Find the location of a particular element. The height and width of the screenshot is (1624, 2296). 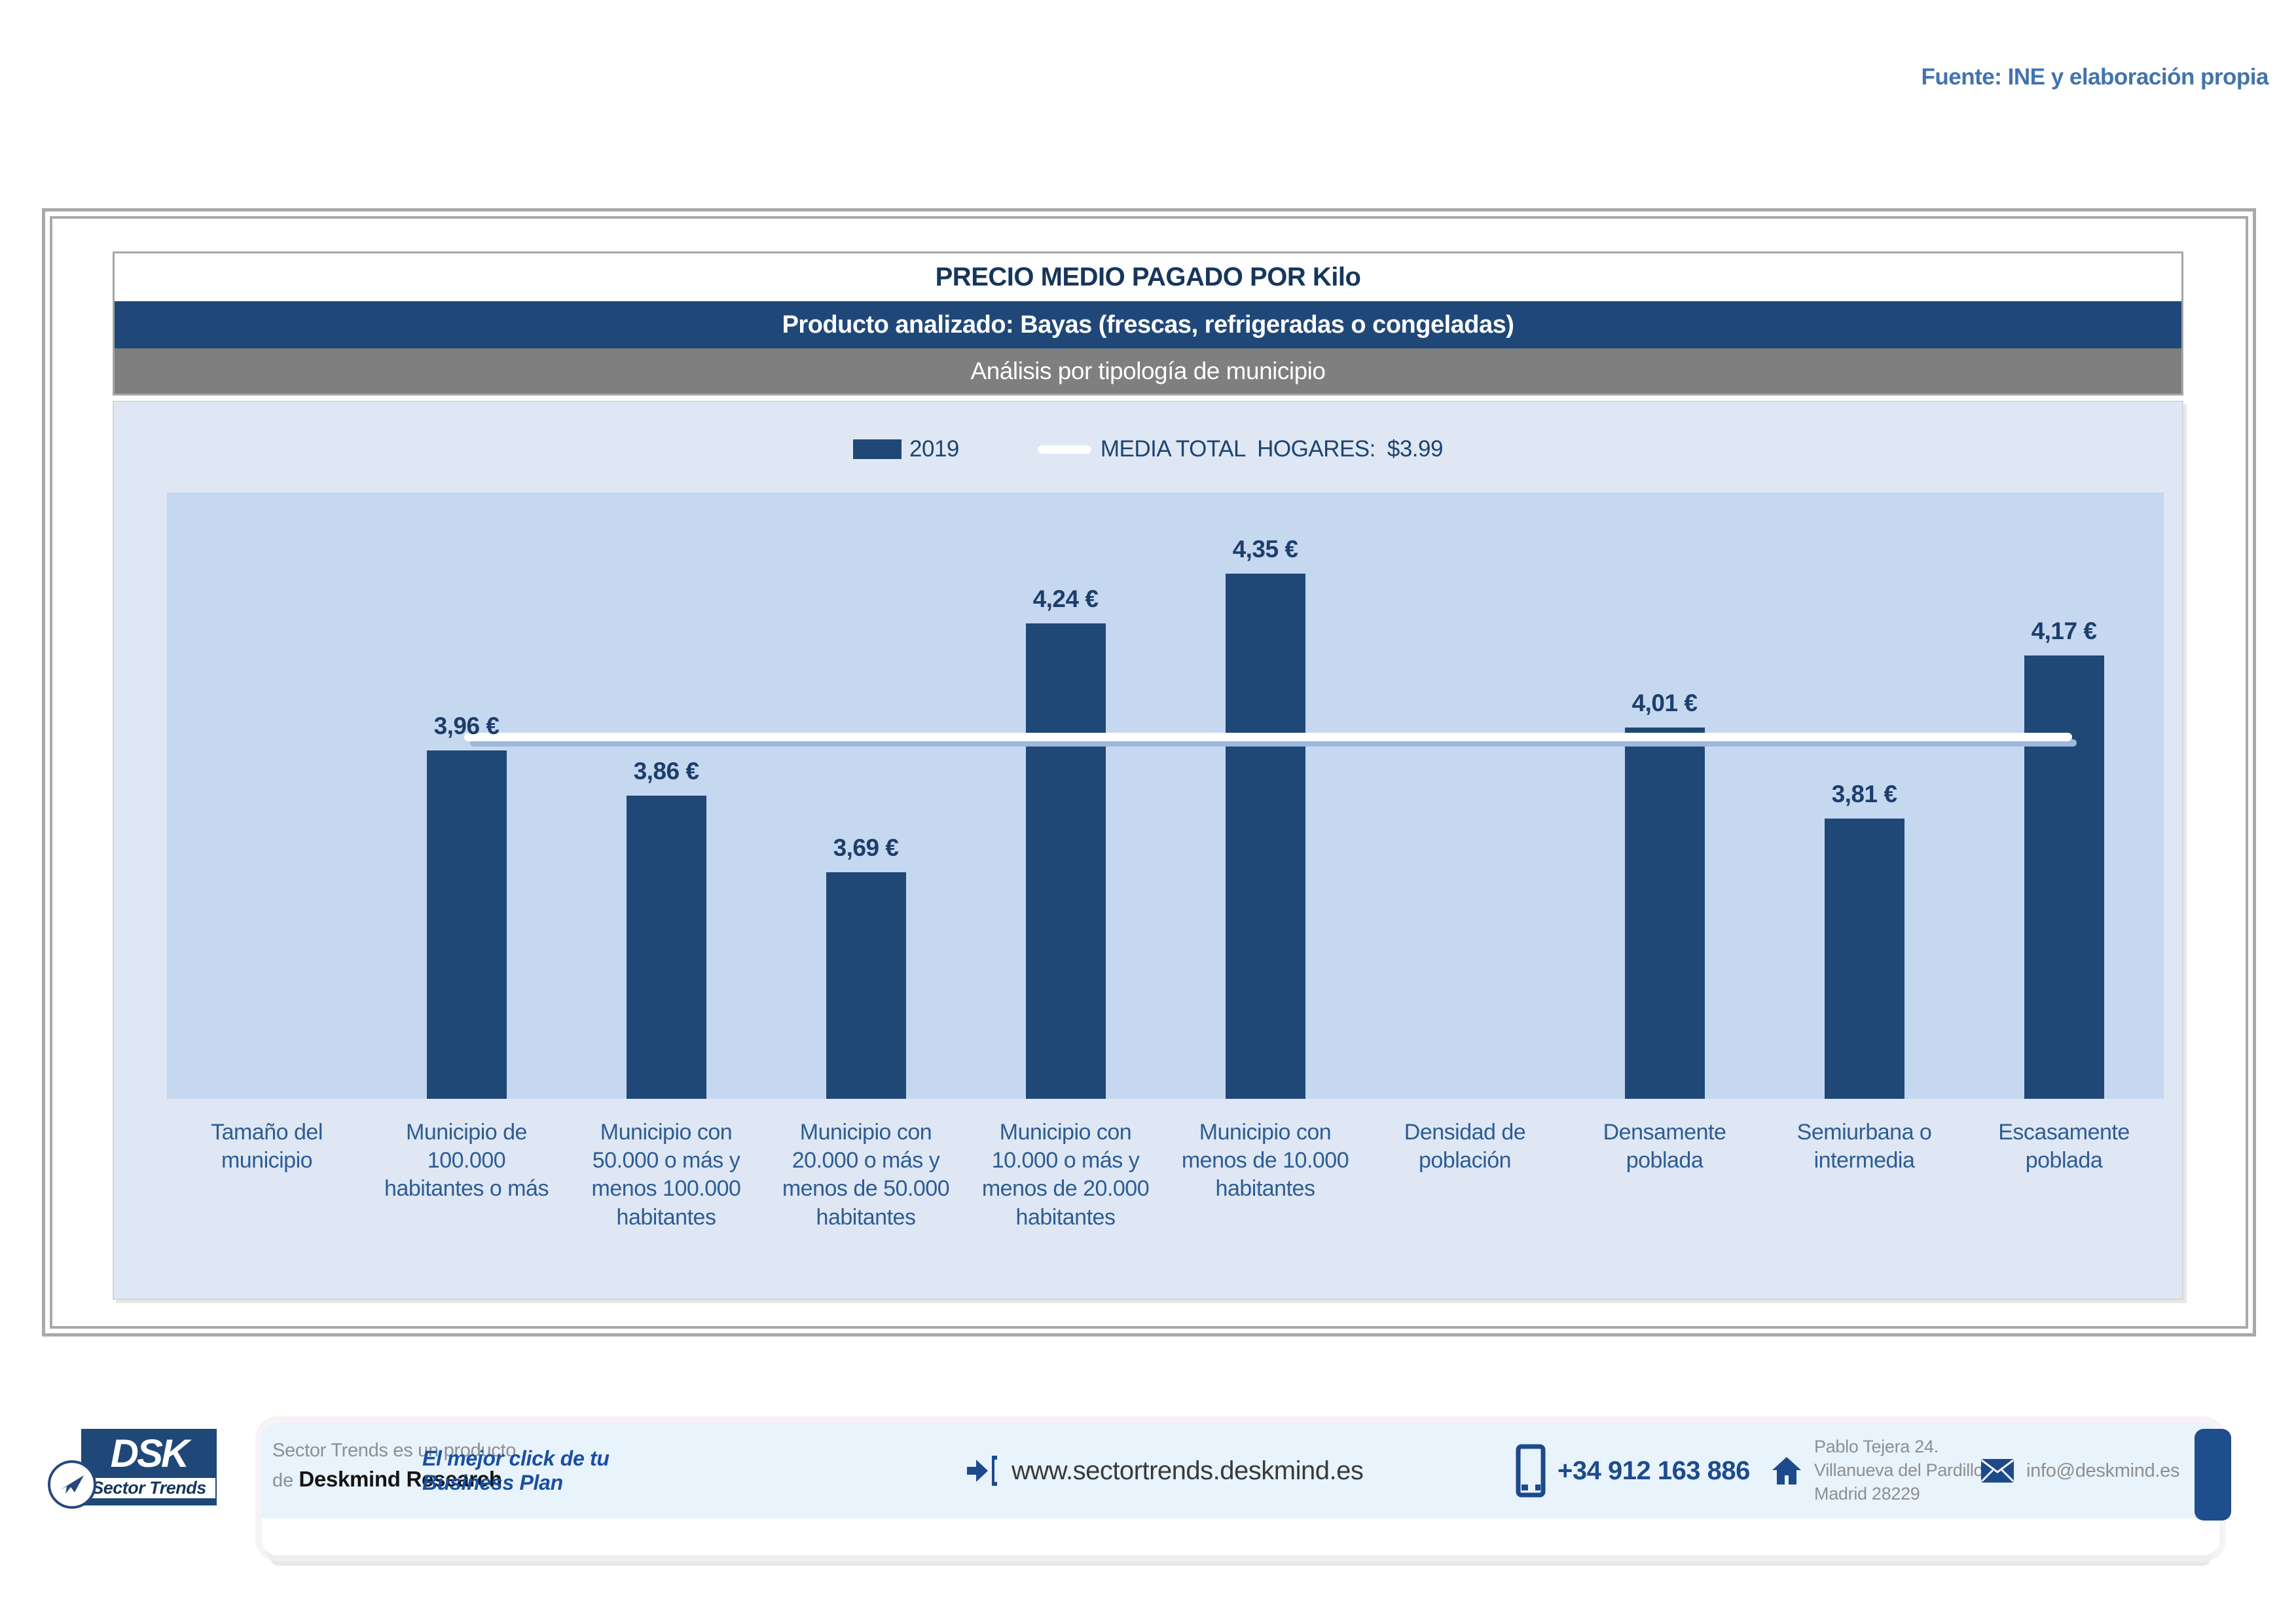

phone-group: +34 912 163 886 is located at coordinates (1633, 1471).